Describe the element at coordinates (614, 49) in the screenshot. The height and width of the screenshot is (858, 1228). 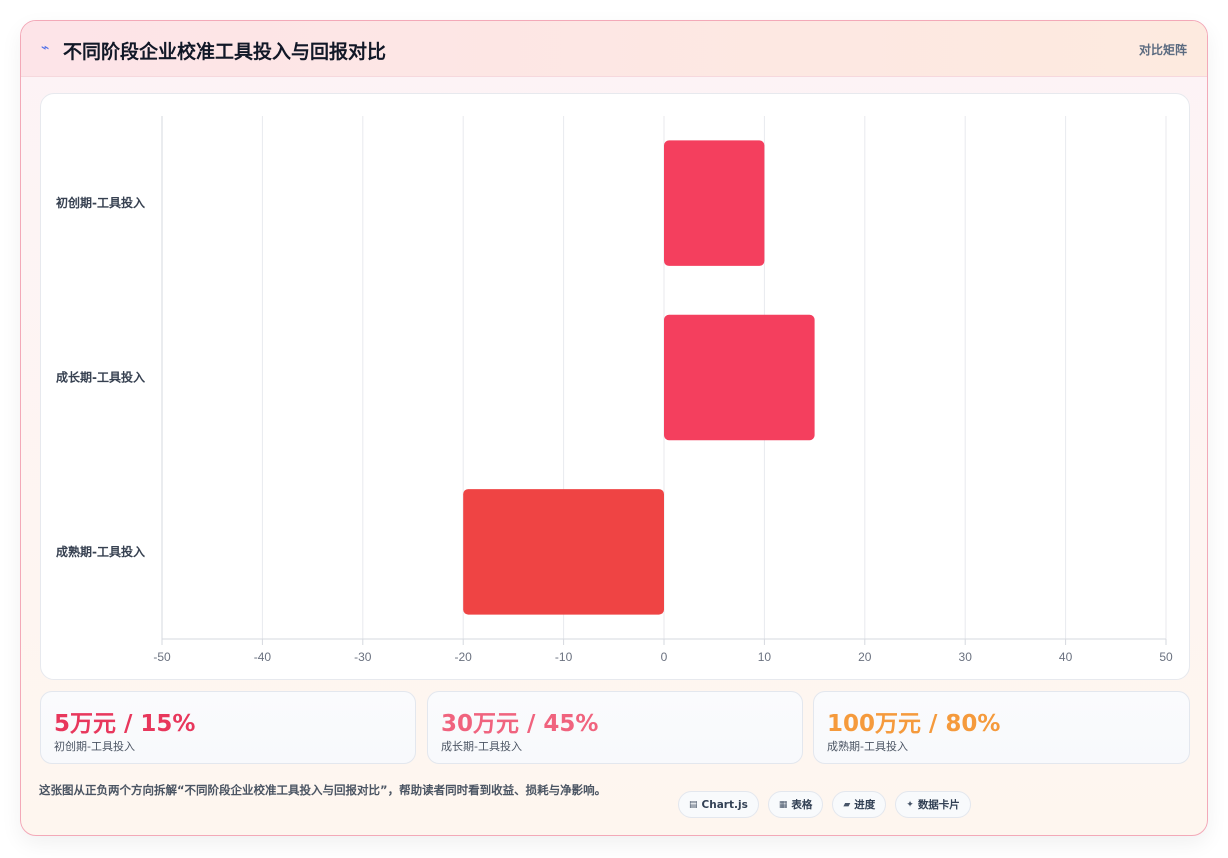
I see `card-header: ⌁ 不同阶段企业校准工具投入与回报对比 对比矩阵` at that location.